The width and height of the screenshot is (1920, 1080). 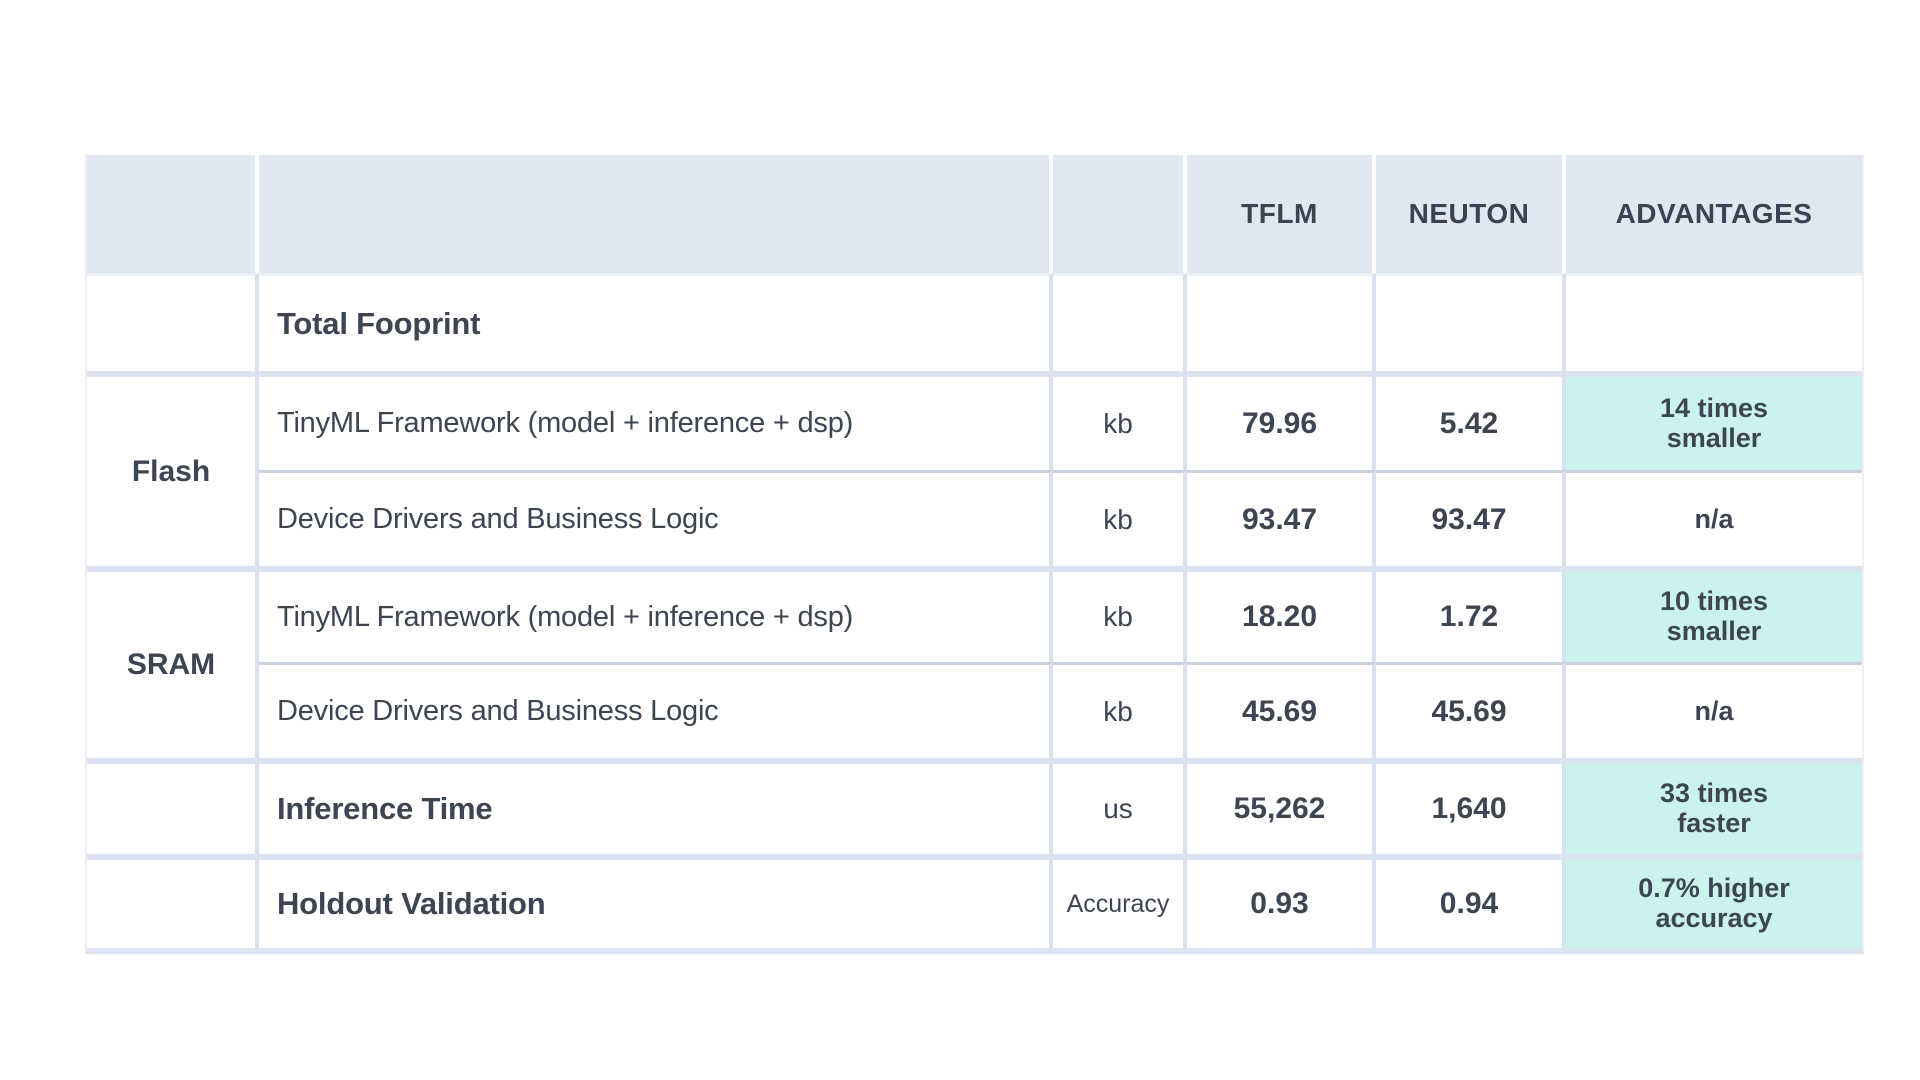 What do you see at coordinates (656, 806) in the screenshot?
I see `inference-time-label: Inference Time` at bounding box center [656, 806].